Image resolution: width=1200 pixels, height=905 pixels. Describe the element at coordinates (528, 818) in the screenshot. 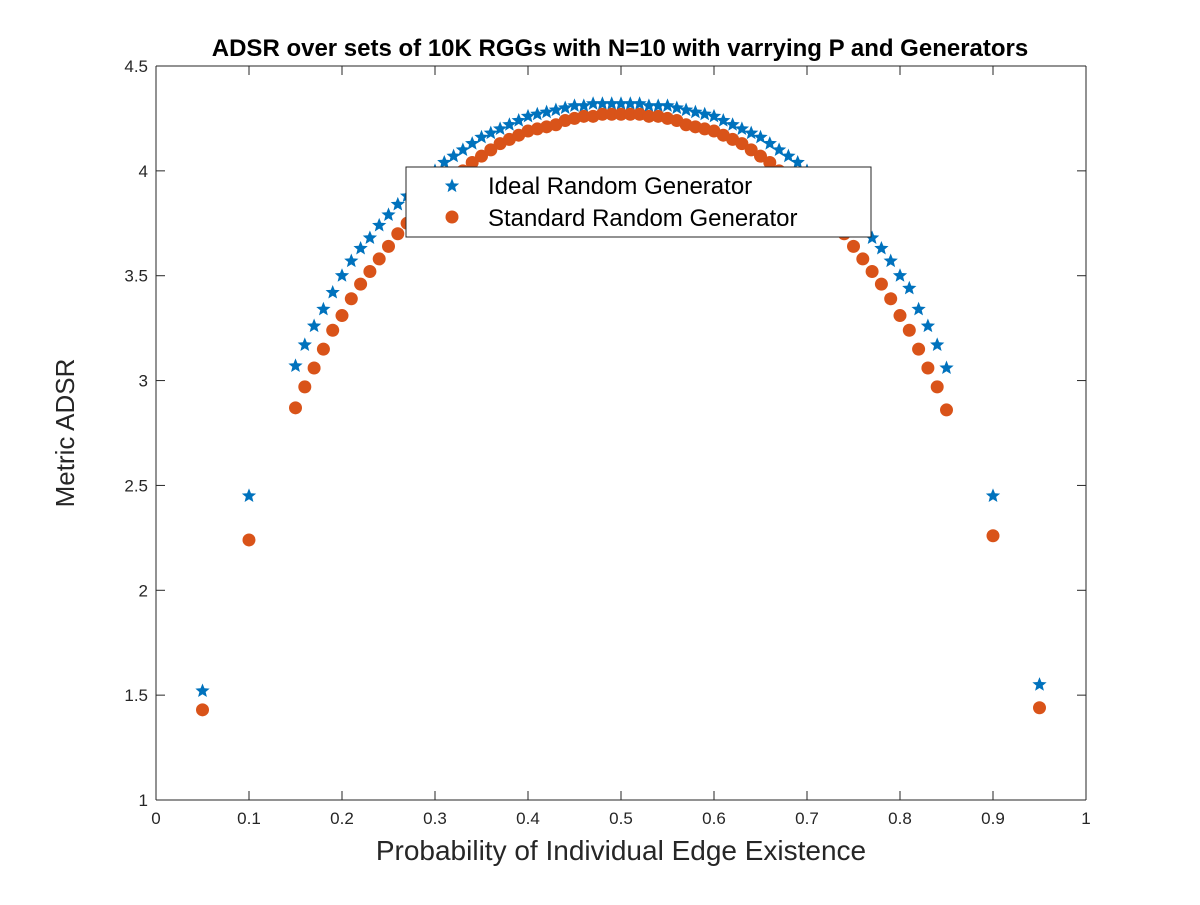

I see `x-tick-label: 0.4` at that location.